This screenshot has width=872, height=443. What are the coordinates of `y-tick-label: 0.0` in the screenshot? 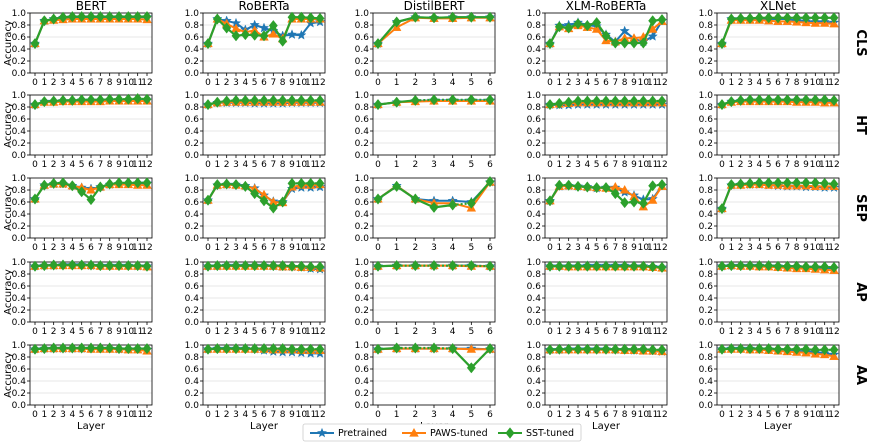 It's located at (534, 239).